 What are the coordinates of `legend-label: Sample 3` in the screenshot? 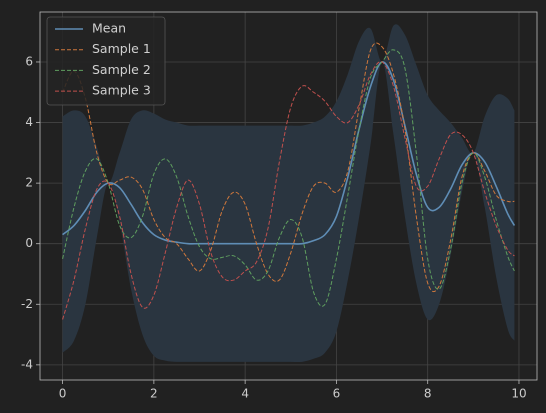 It's located at (121, 90).